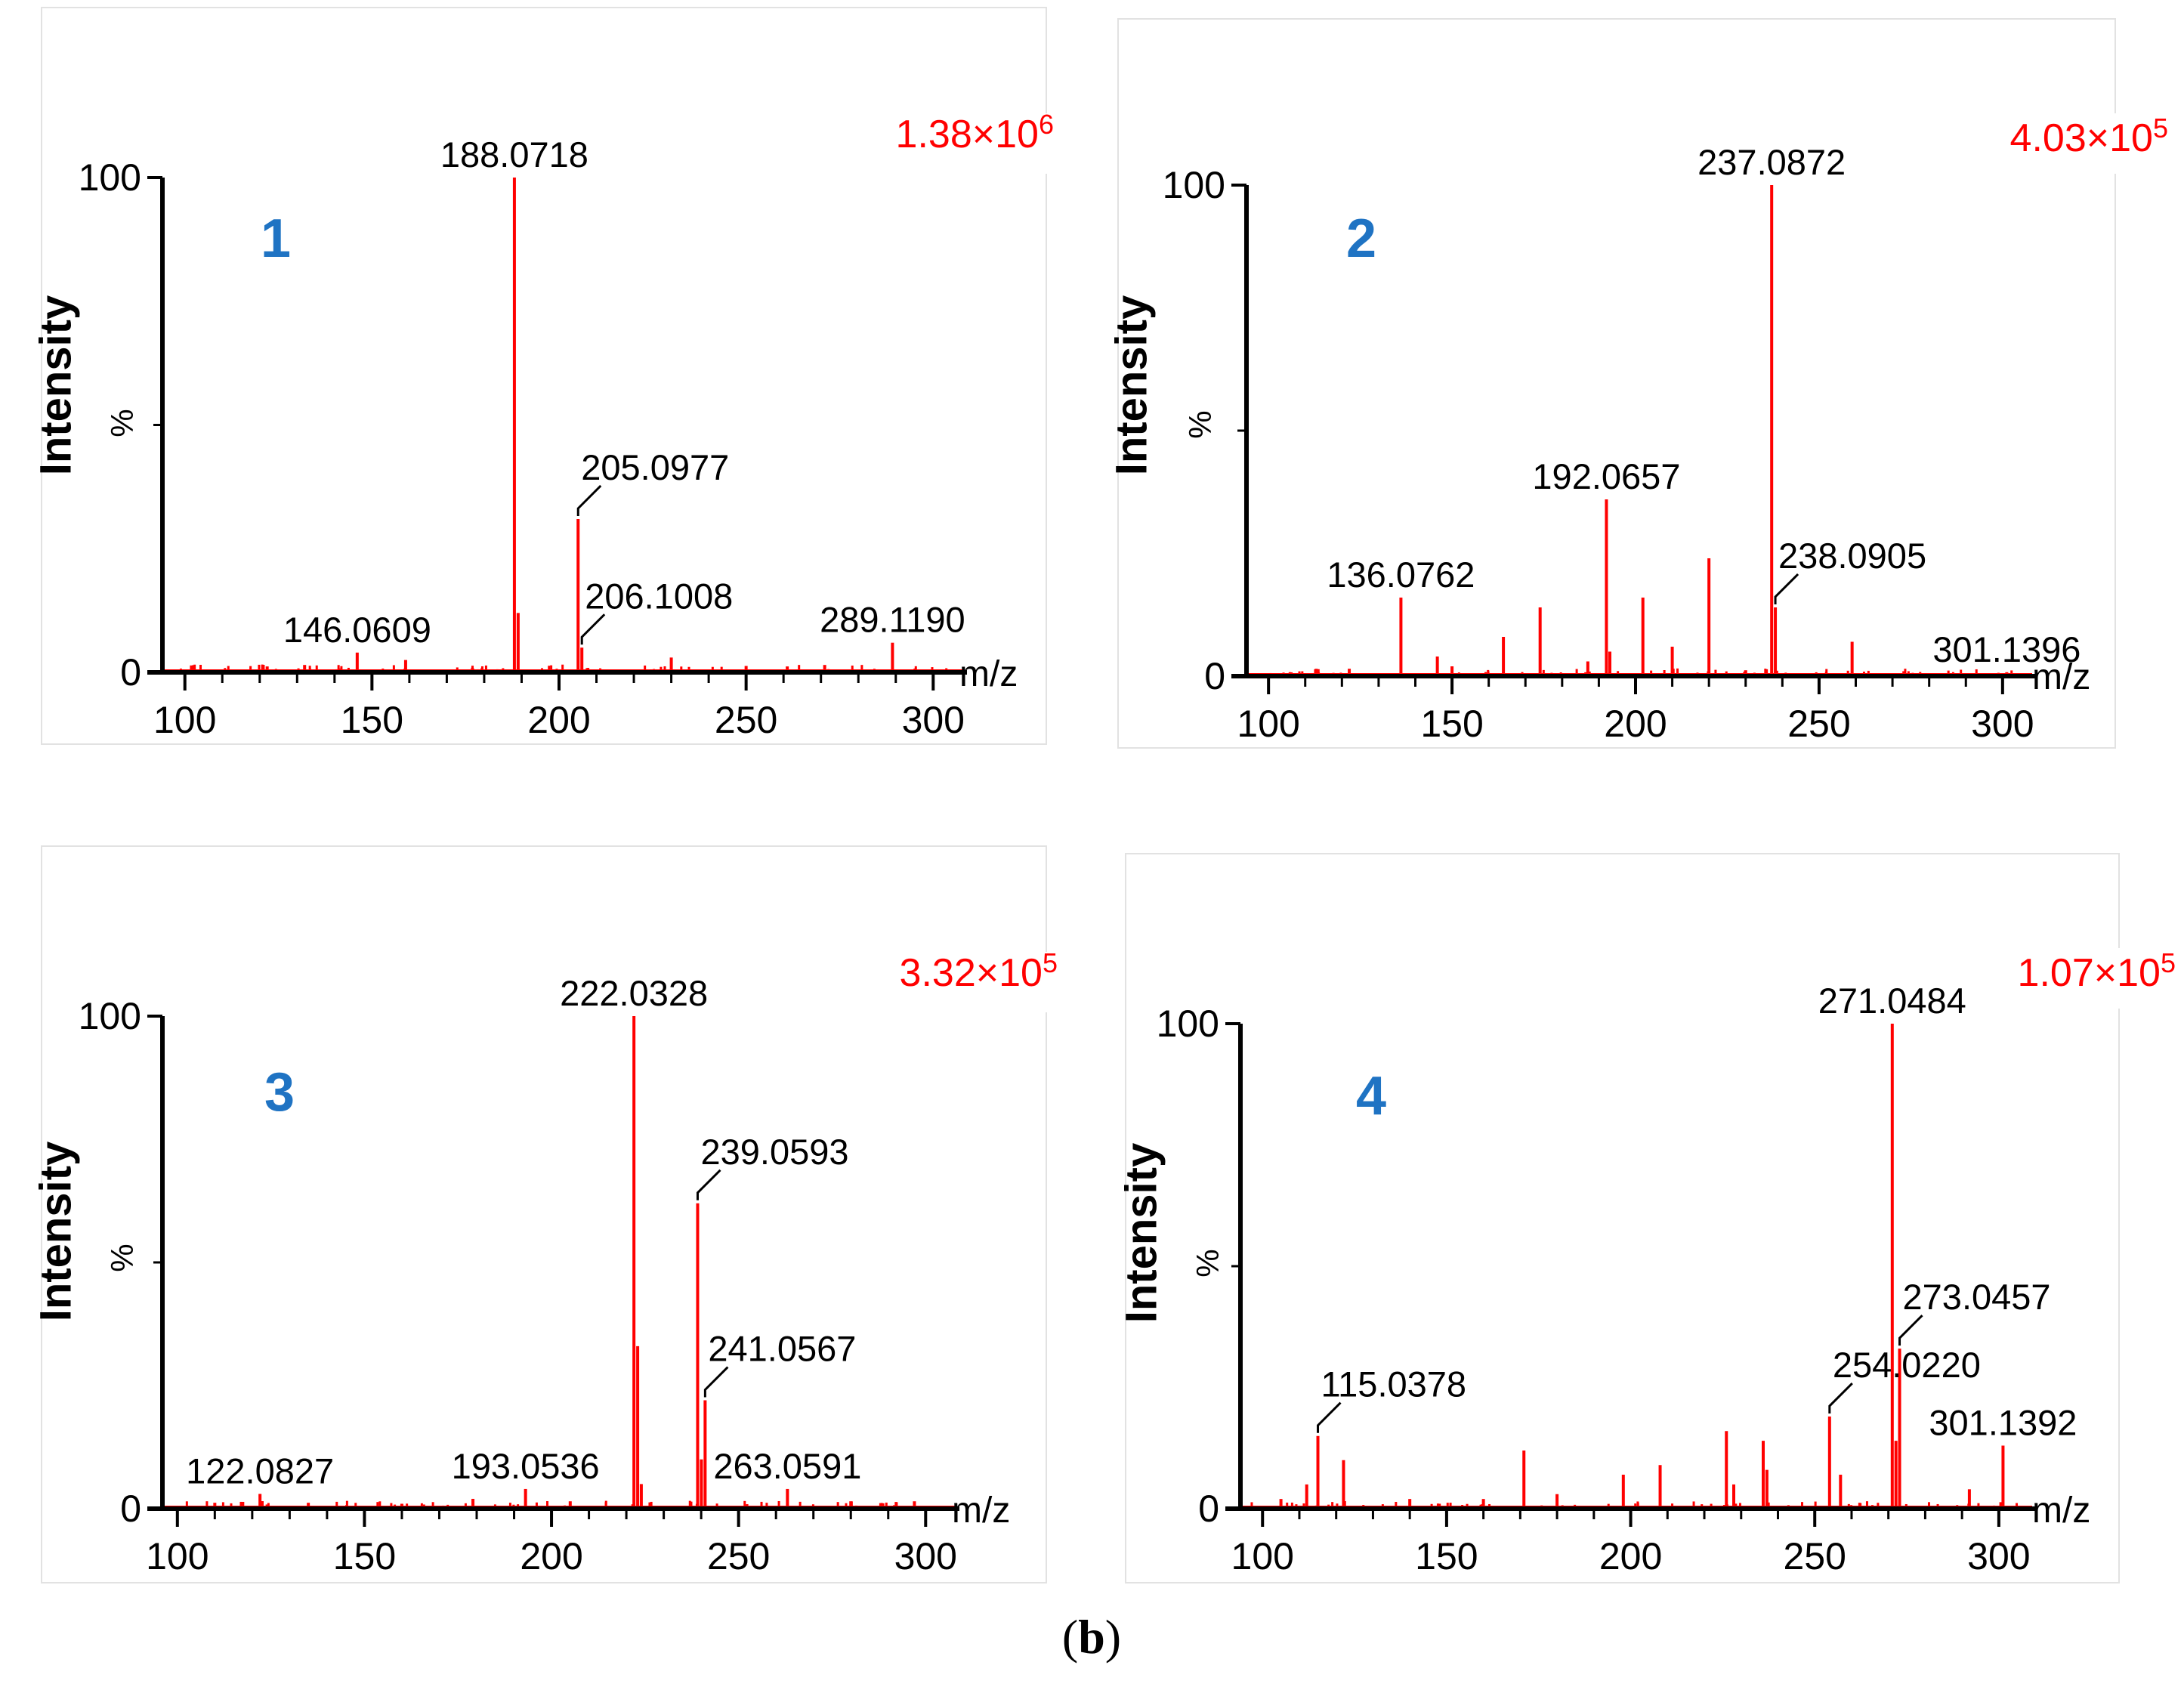 Image resolution: width=2184 pixels, height=1690 pixels. Describe the element at coordinates (279, 1092) in the screenshot. I see `panel-number: 3` at that location.